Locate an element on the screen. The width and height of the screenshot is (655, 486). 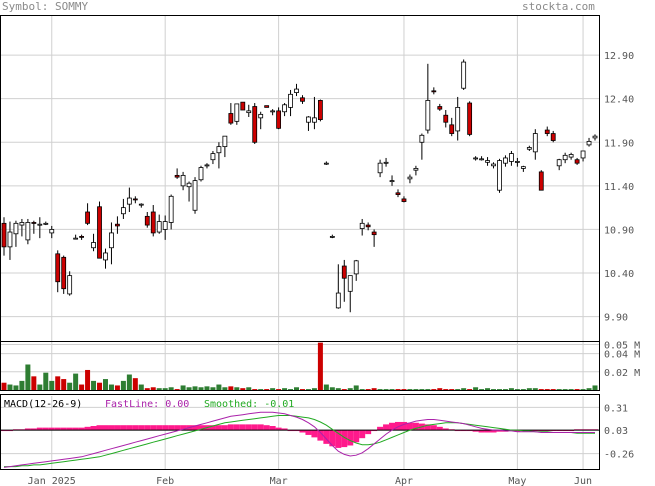
panel-frame is located at coordinates (300, 432).